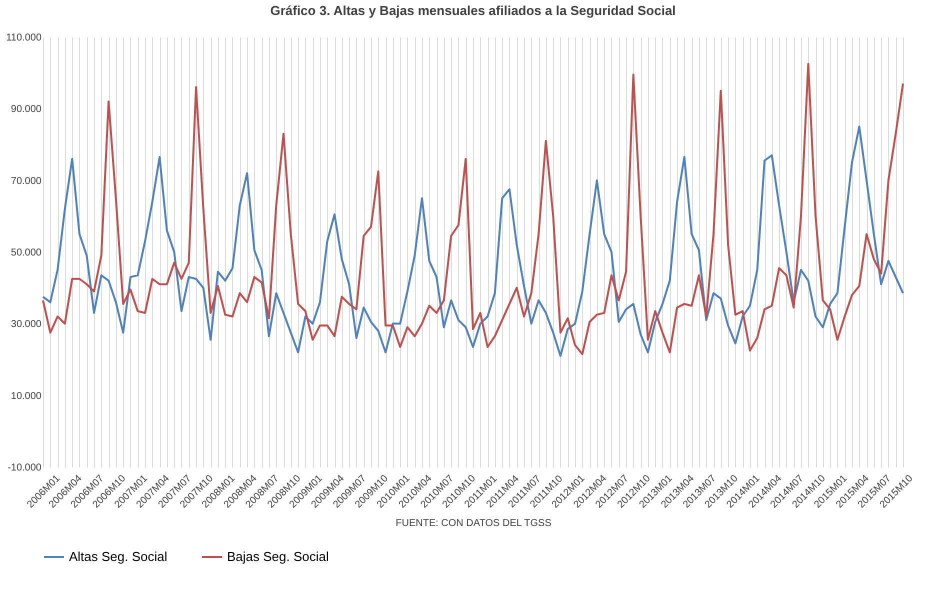  Describe the element at coordinates (24, 38) in the screenshot. I see `y-tick-label: 110.000` at that location.